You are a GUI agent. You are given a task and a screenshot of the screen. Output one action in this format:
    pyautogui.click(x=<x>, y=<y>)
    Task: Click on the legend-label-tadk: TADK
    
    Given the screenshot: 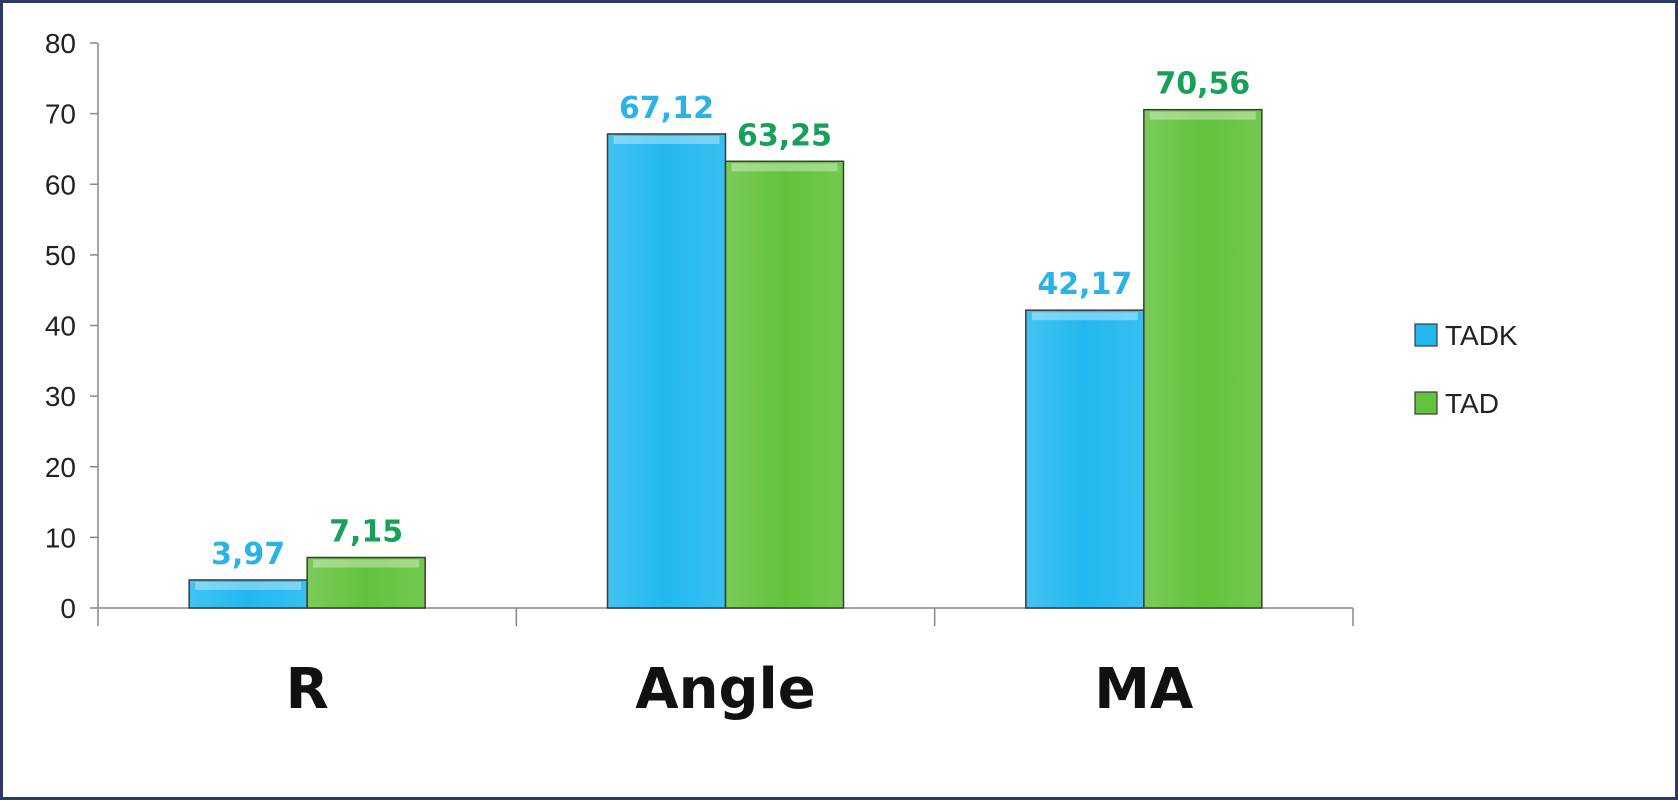 What is the action you would take?
    pyautogui.click(x=1481, y=335)
    